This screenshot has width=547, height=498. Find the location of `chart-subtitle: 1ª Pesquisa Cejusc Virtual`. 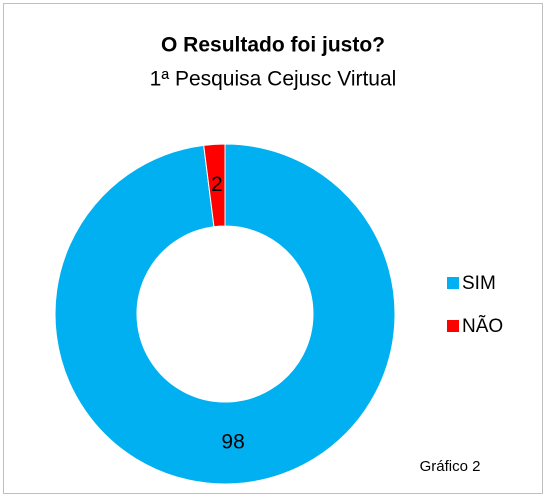

chart-subtitle: 1ª Pesquisa Cejusc Virtual is located at coordinates (273, 79).